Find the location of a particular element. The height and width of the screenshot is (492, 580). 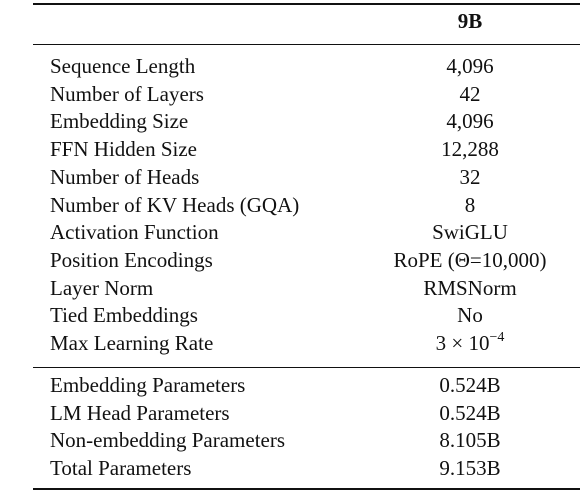

row-label: Embedding Parameters is located at coordinates (148, 385).